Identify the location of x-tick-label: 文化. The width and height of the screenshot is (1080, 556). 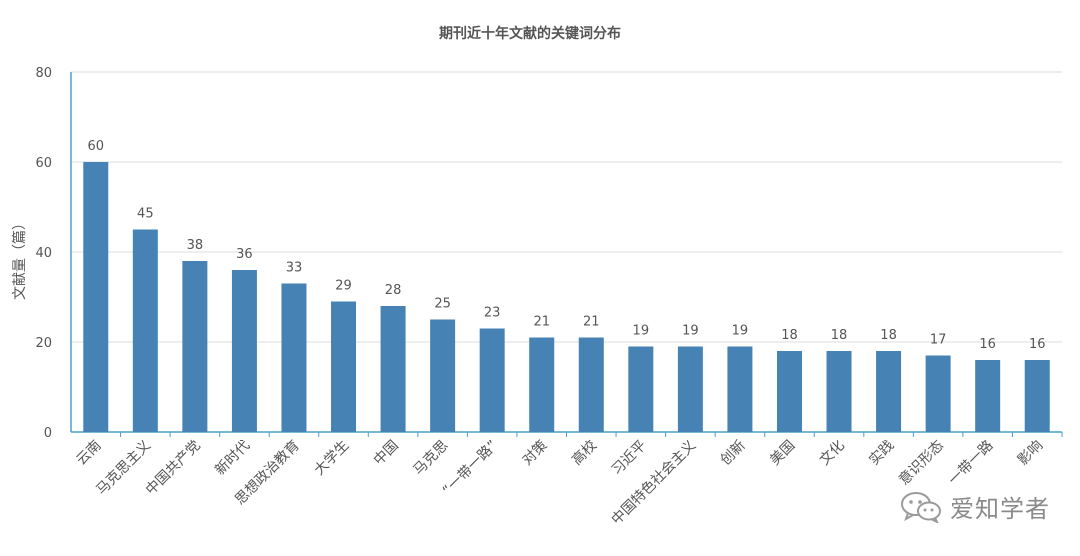
(832, 453).